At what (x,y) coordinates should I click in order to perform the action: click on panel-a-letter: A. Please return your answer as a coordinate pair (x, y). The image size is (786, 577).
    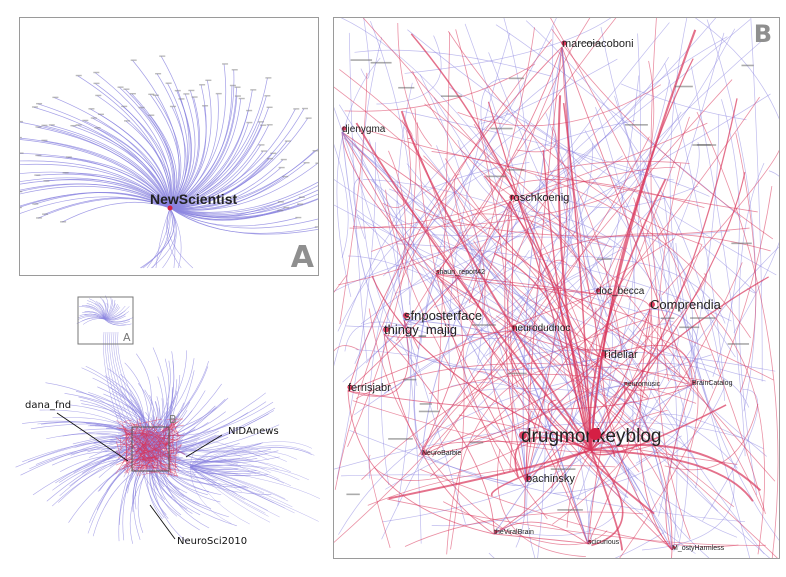
    Looking at the image, I should click on (302, 257).